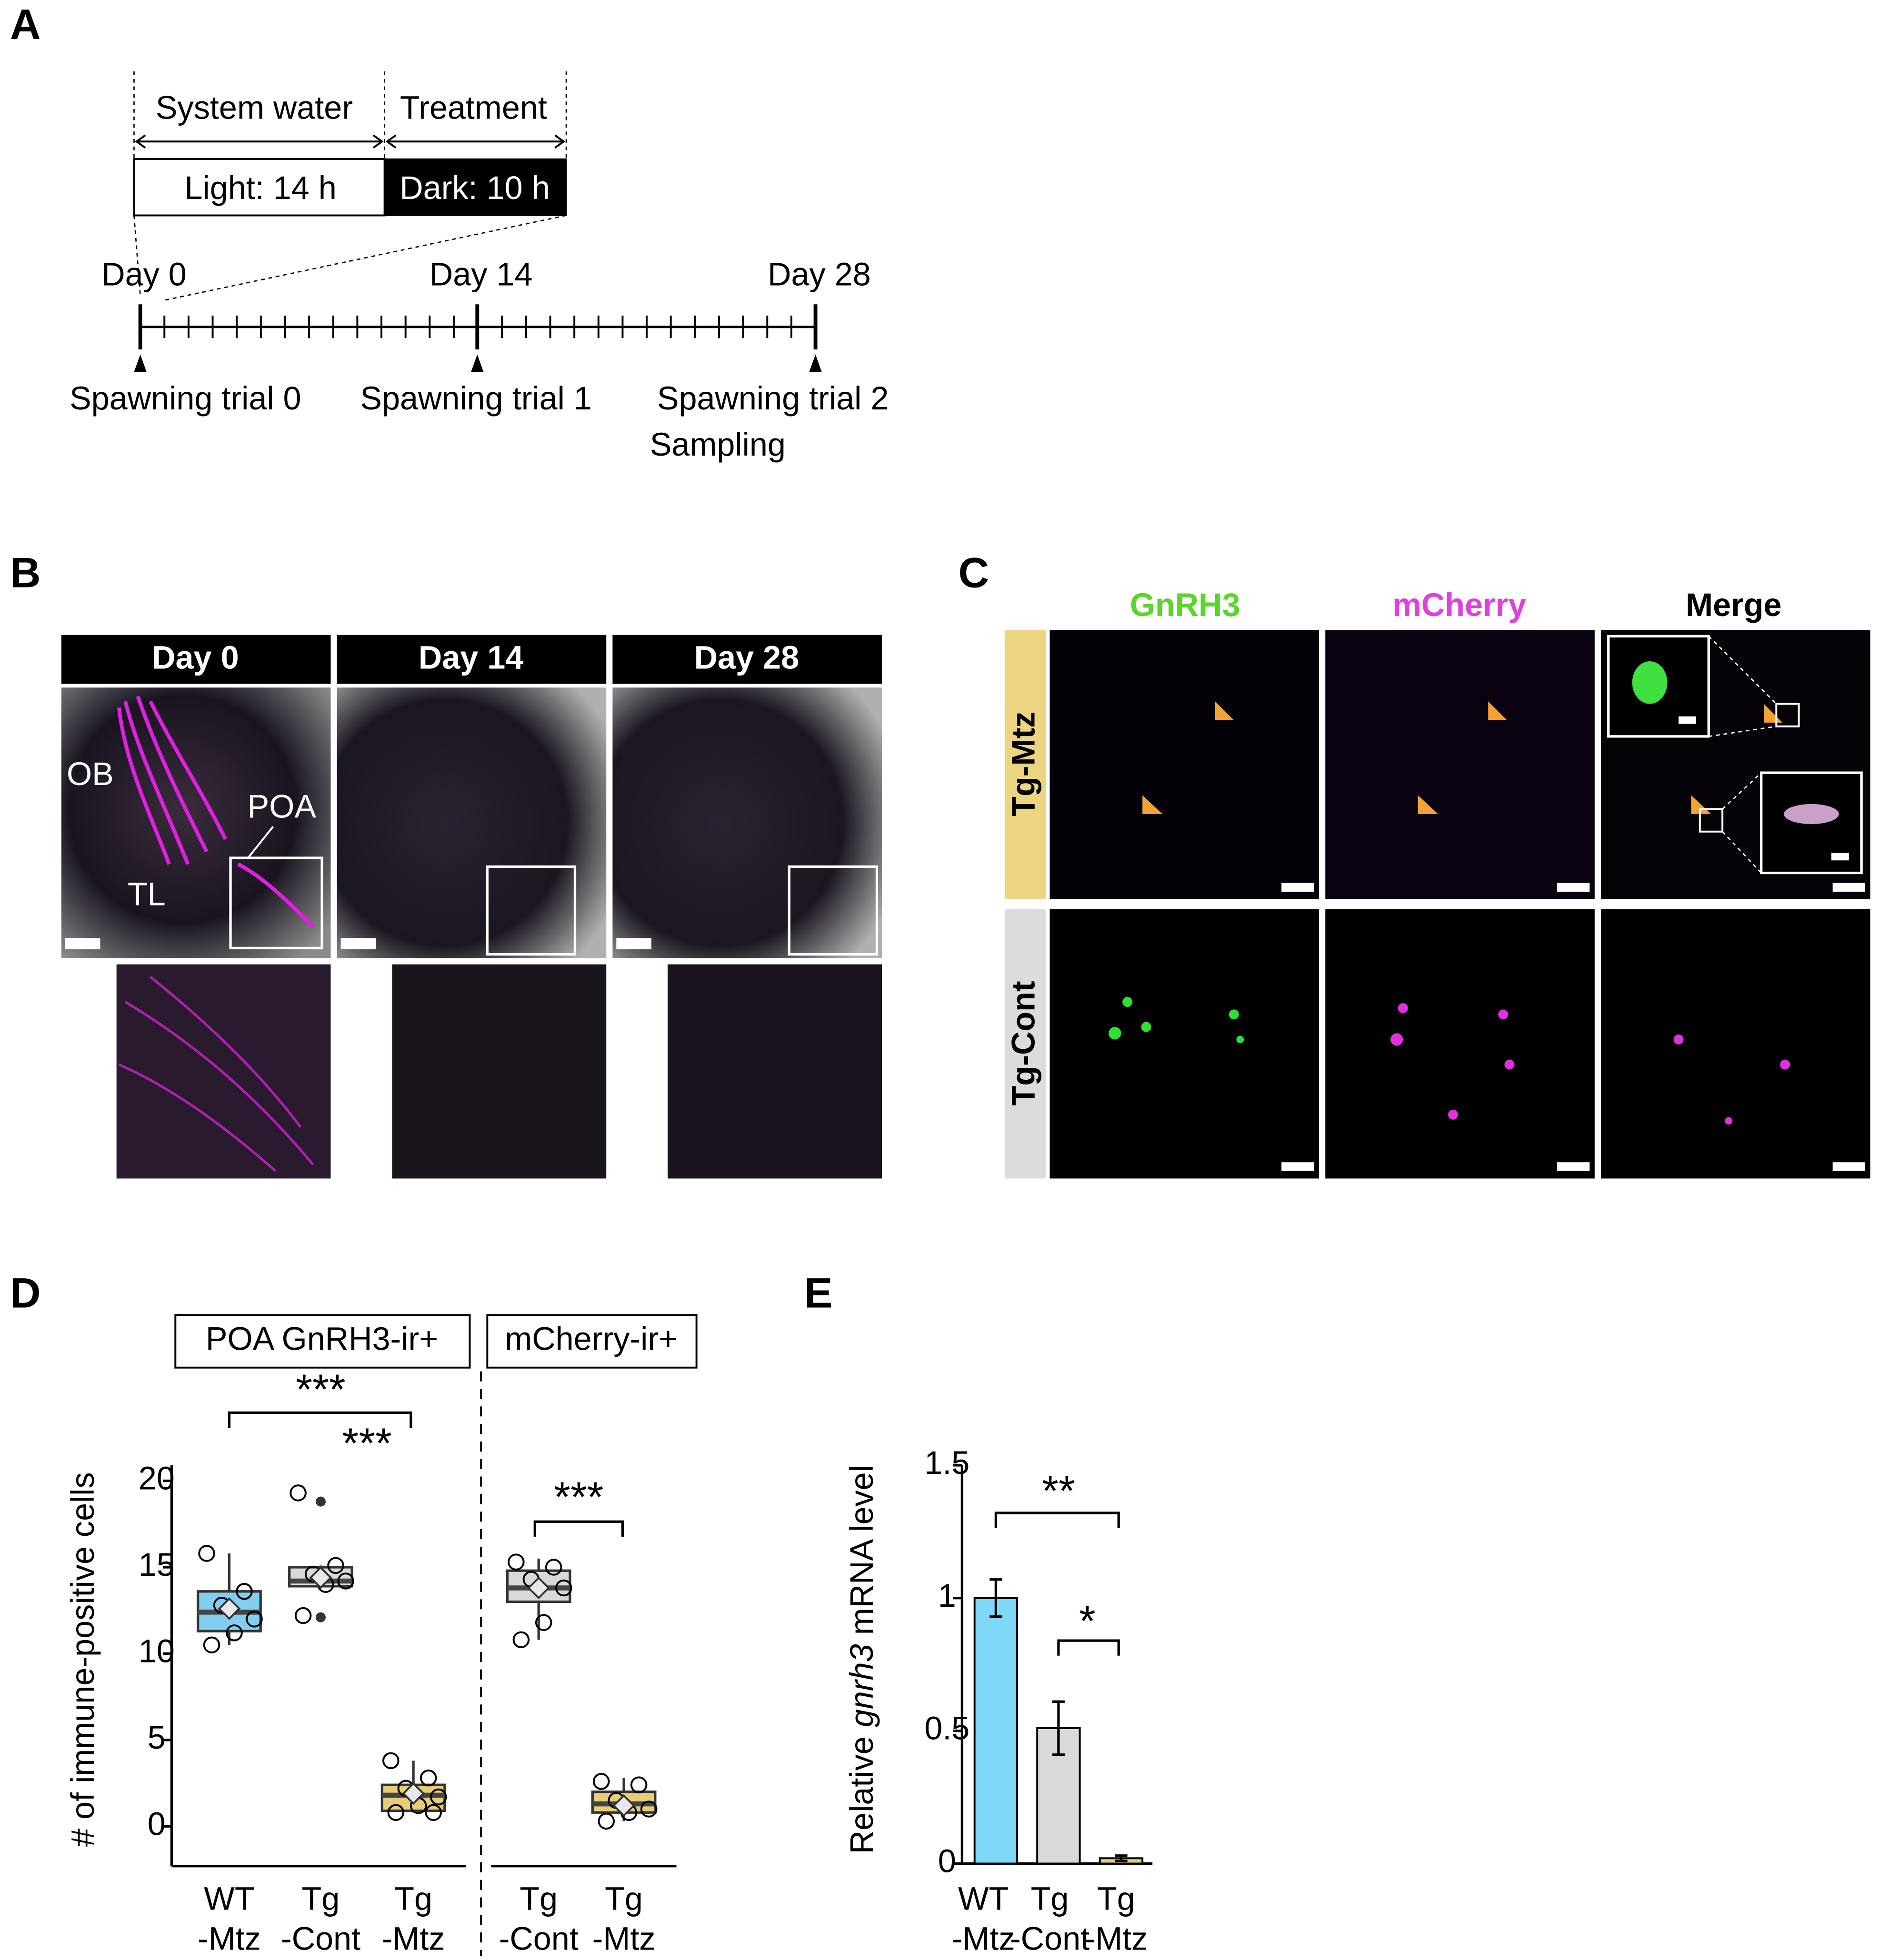 The image size is (1879, 1960). Describe the element at coordinates (216, 812) in the screenshot. I see `fibers` at that location.